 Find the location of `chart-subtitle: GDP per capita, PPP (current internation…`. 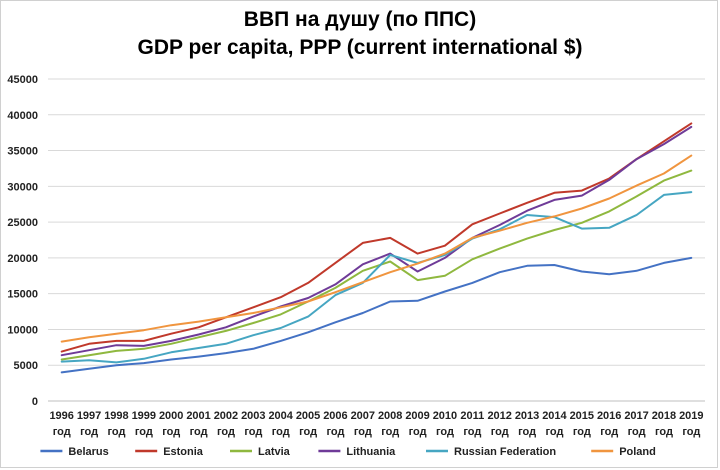

chart-subtitle: GDP per capita, PPP (current internation… is located at coordinates (360, 47).